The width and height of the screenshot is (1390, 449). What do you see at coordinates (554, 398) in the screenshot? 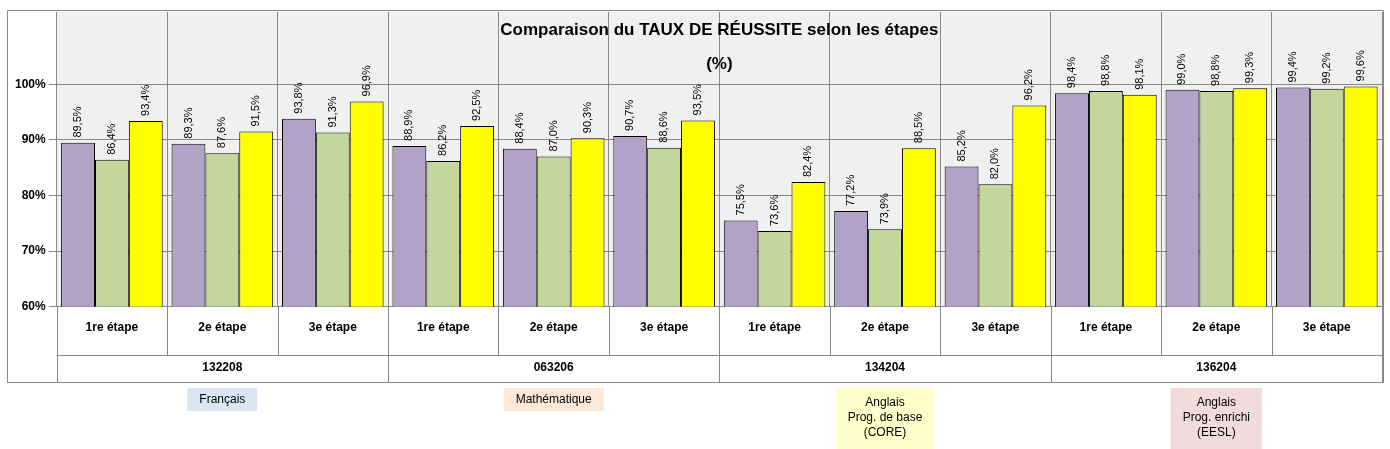
I see `text: Mathématique` at bounding box center [554, 398].